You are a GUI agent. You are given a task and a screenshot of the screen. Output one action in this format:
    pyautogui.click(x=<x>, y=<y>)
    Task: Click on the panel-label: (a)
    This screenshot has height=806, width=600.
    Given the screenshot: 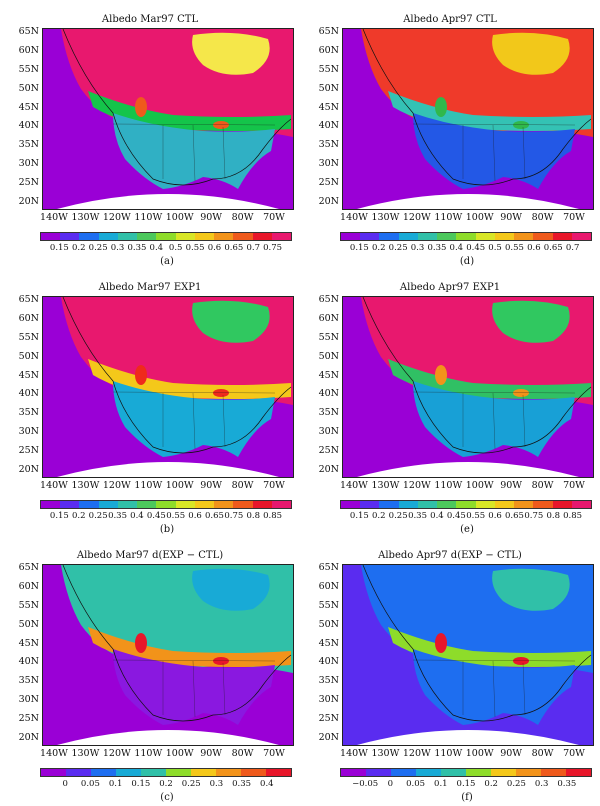 What is the action you would take?
    pyautogui.click(x=167, y=261)
    